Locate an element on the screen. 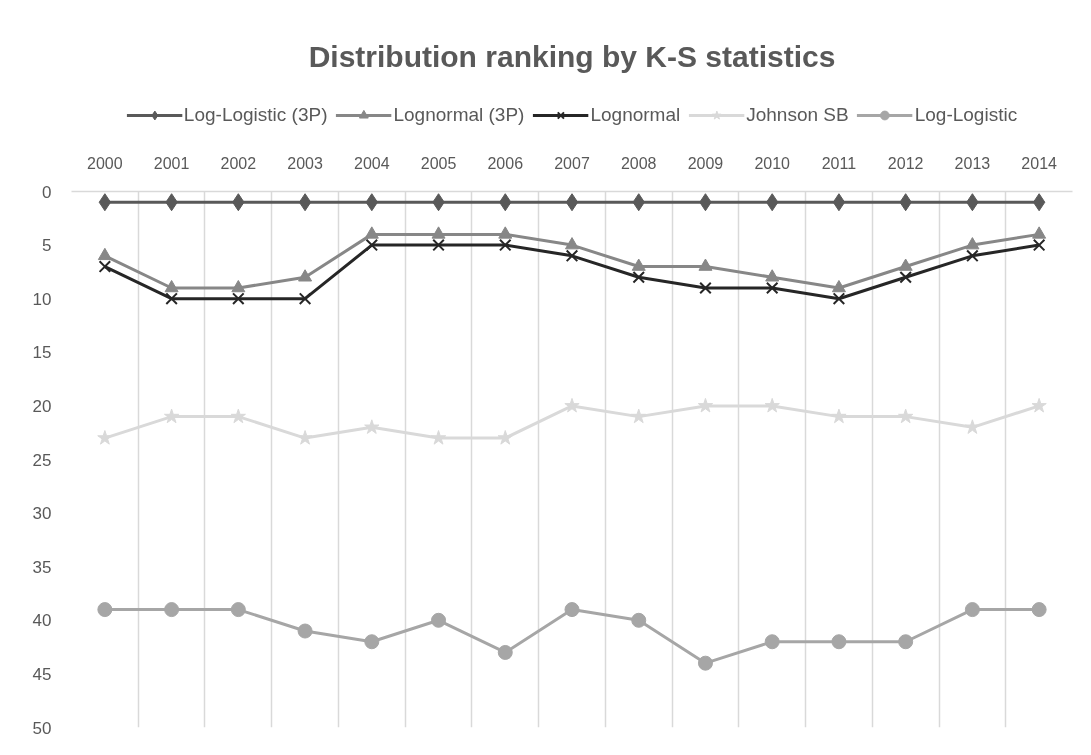  y-tick-label: 20 is located at coordinates (42, 406).